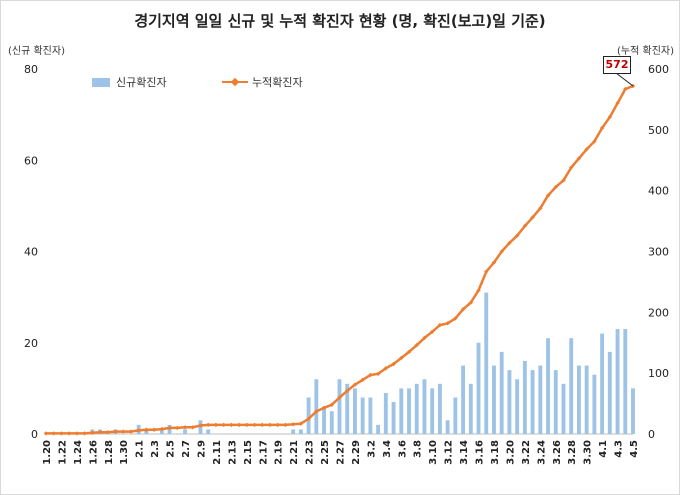 The image size is (680, 495). Describe the element at coordinates (495, 452) in the screenshot. I see `x-tick-label: 3.18` at that location.